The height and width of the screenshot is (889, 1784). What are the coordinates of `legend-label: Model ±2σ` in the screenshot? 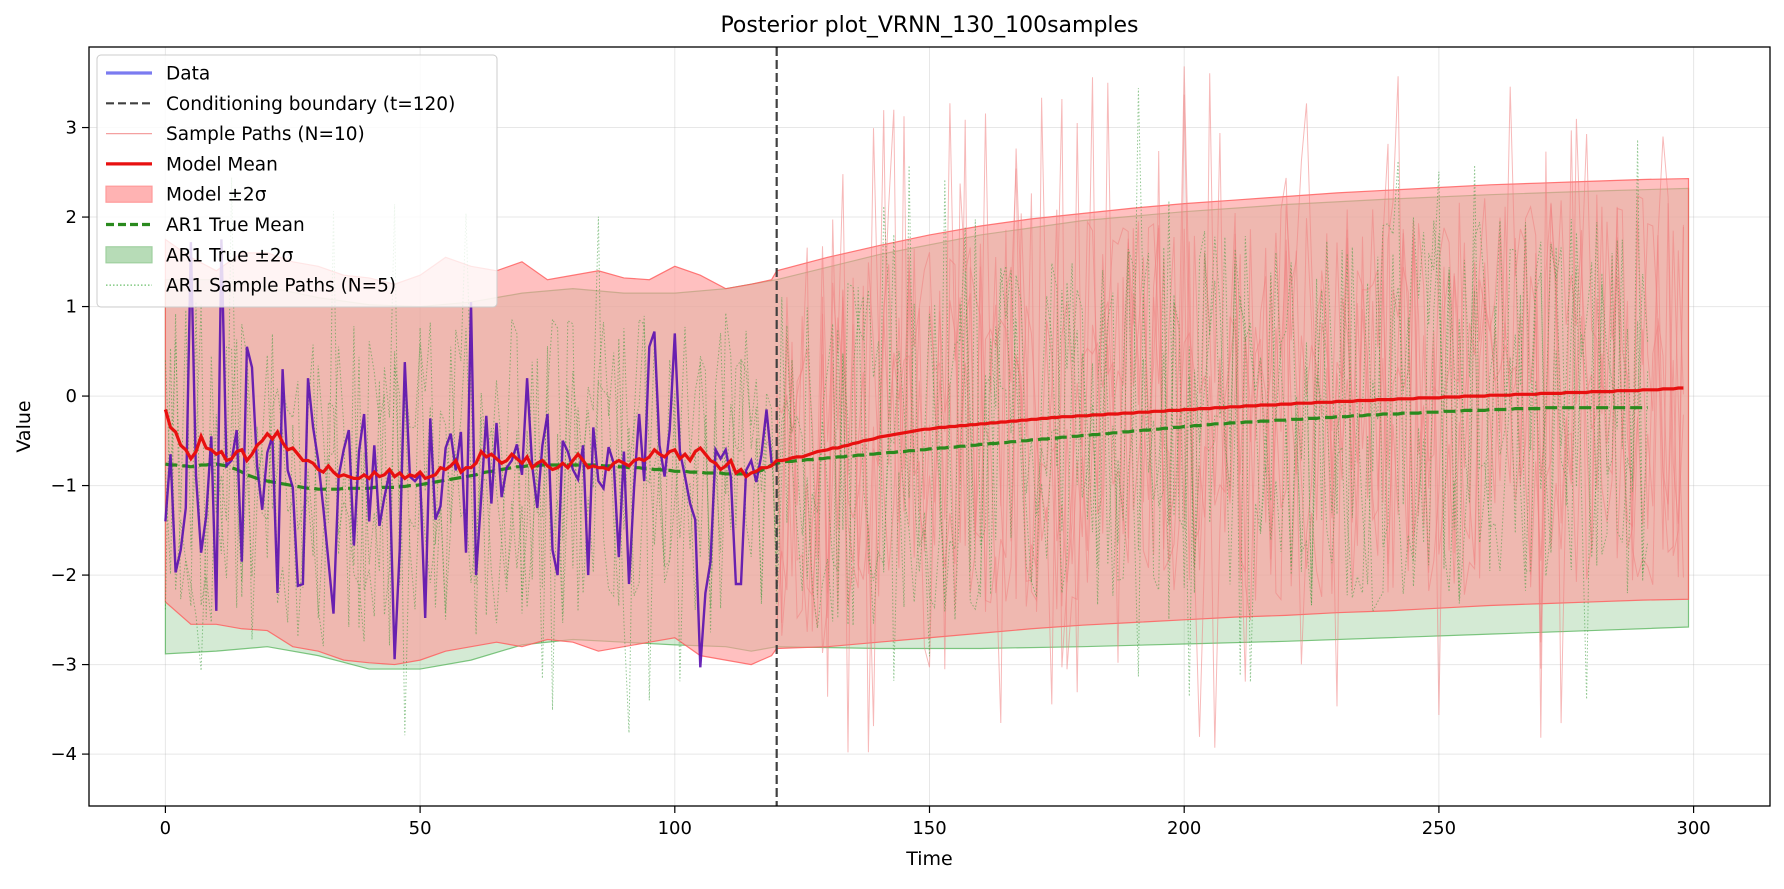 It's located at (216, 195).